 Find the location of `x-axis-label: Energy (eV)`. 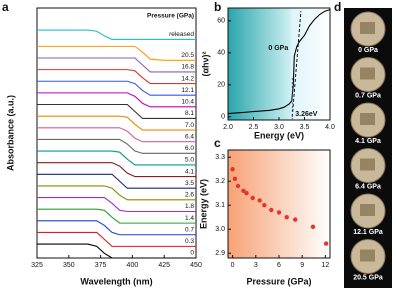

x-axis-label: Energy (eV) is located at coordinates (279, 135).